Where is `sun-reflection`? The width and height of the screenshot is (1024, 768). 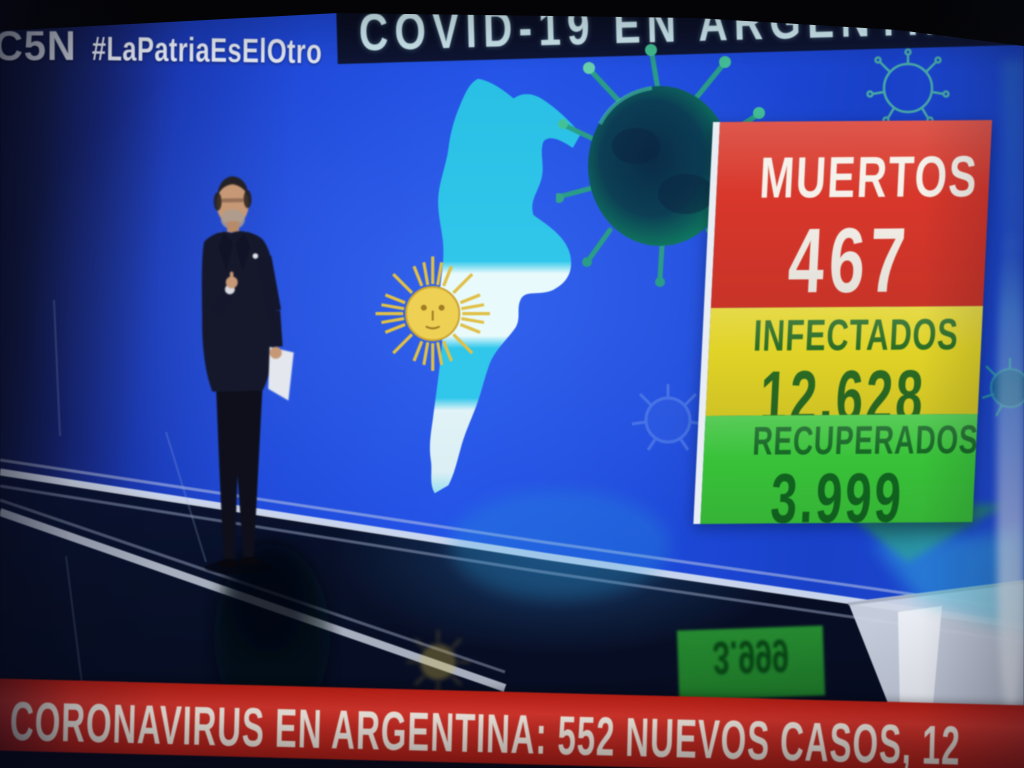
sun-reflection is located at coordinates (438, 662).